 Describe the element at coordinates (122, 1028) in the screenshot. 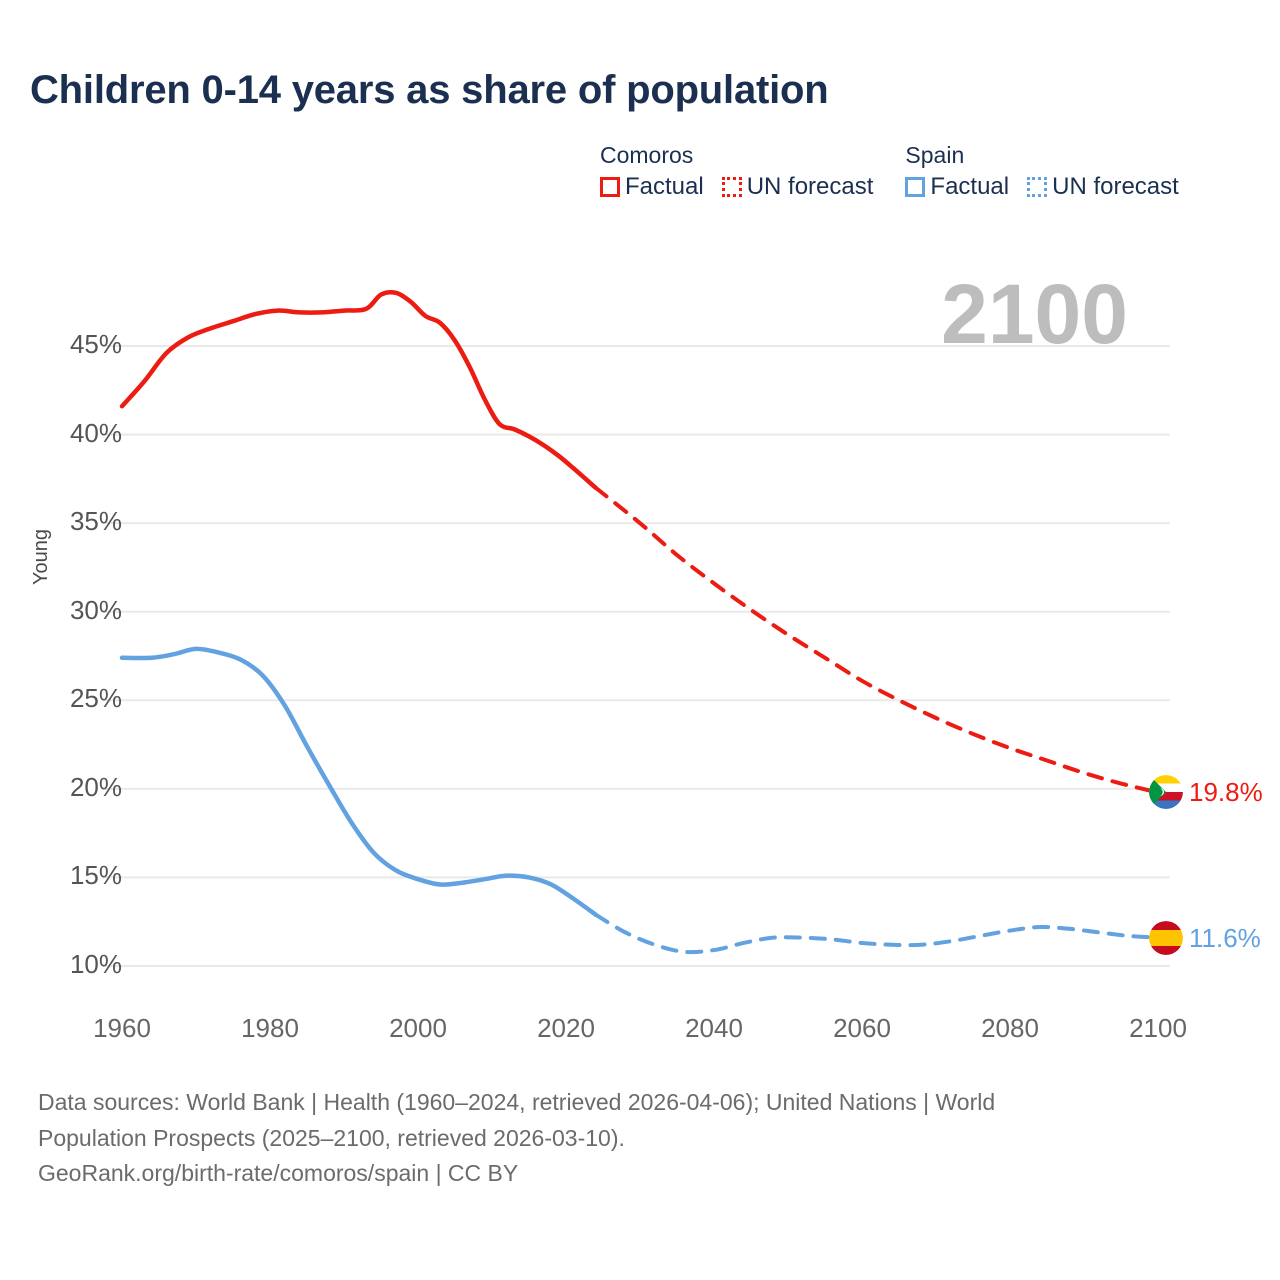

I see `x-tick-label: 1960` at that location.